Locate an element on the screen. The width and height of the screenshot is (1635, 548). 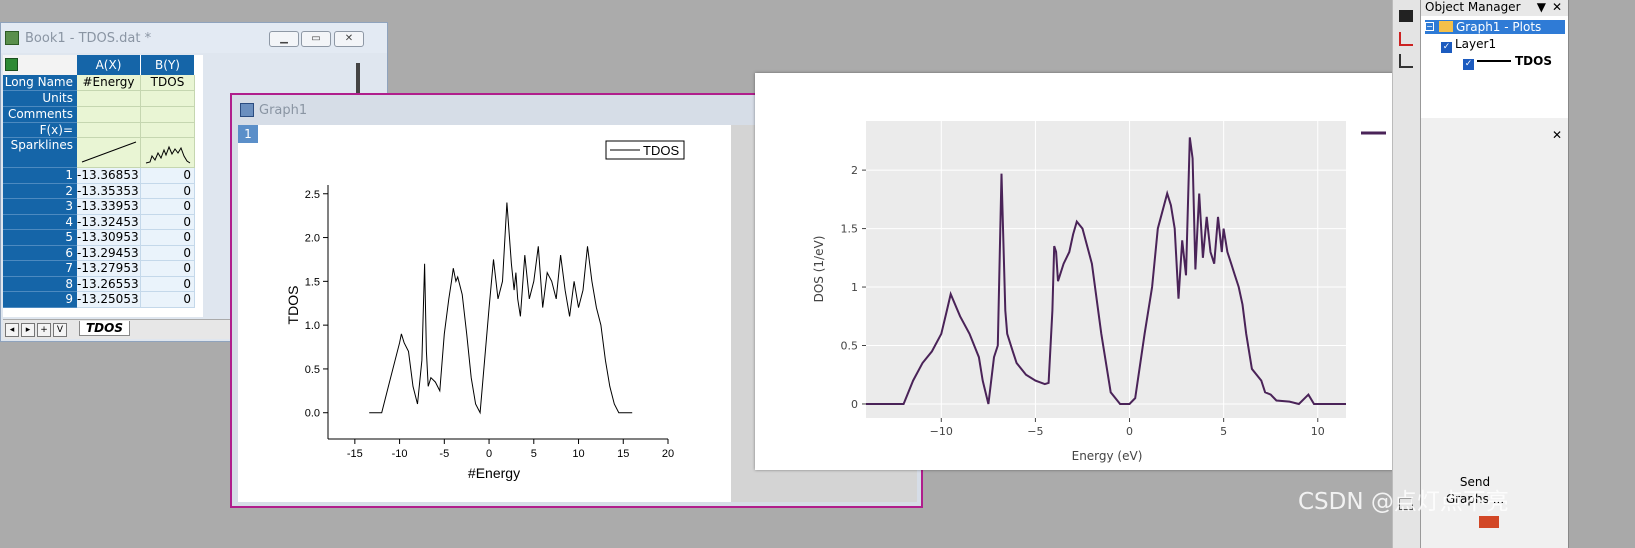
sparkline-b is located at coordinates (168, 153).